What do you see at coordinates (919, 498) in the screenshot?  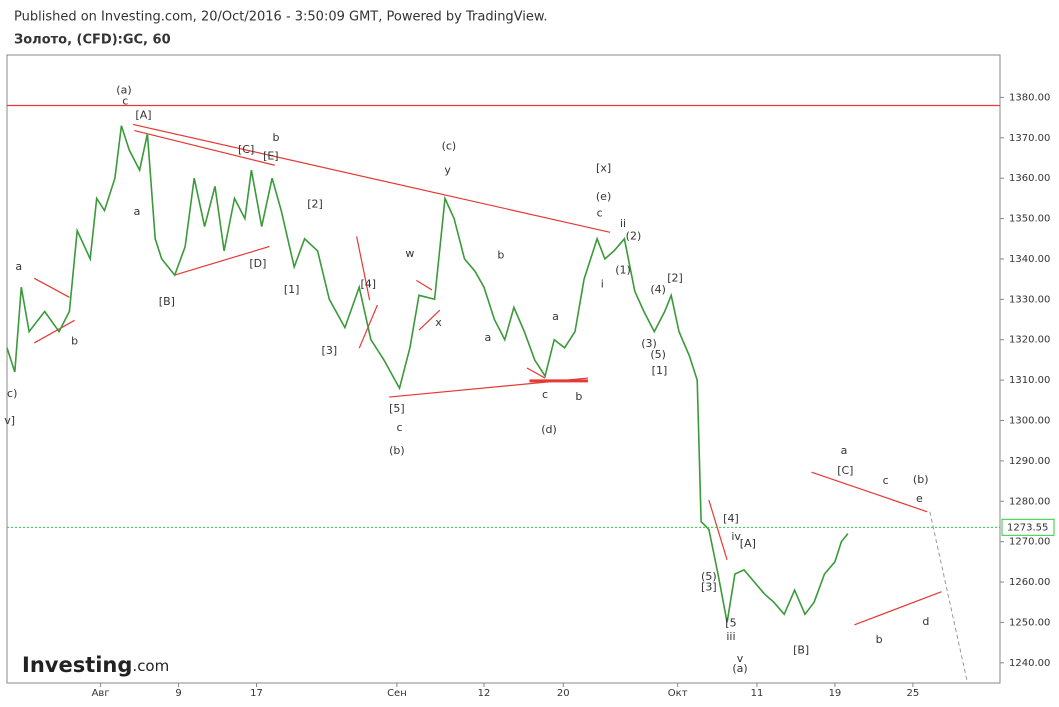 I see `wave-label: e` at bounding box center [919, 498].